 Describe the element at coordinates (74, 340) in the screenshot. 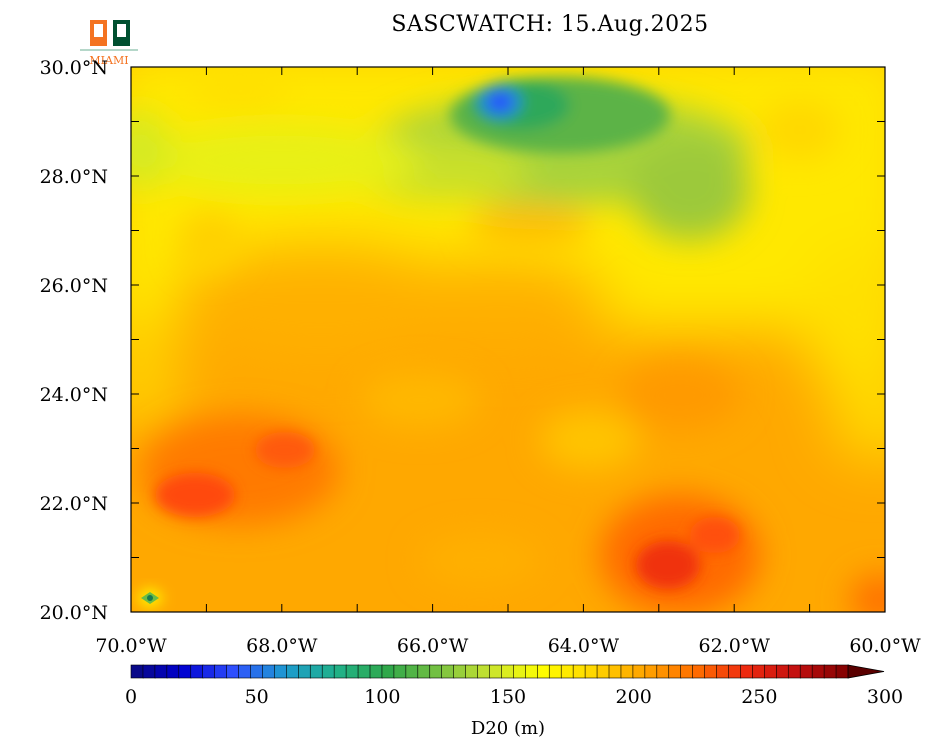

I see `y-axis-labels: 20.0°N 22.0°N 24.0°N 26.0°N 28.0°N 30.0°N` at that location.